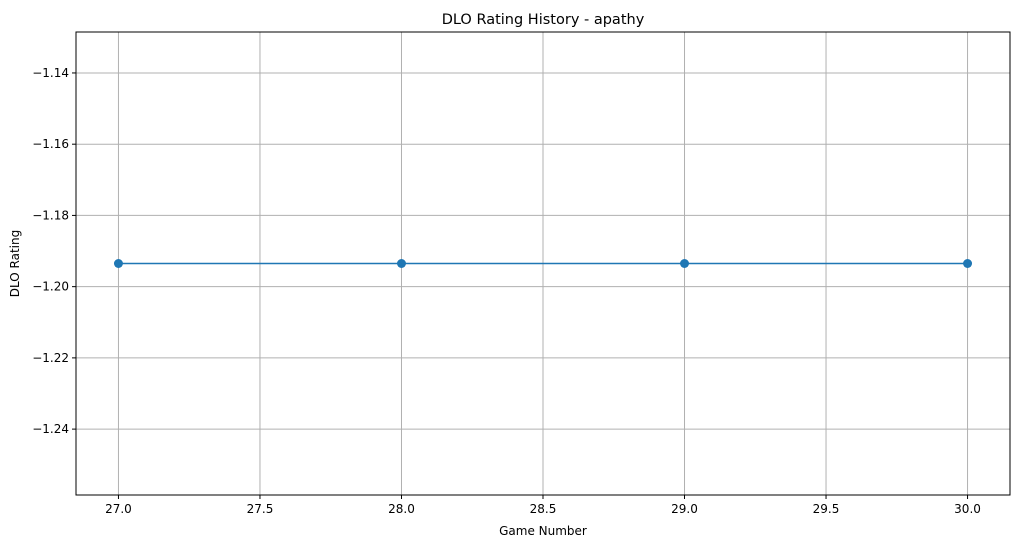 This screenshot has height=547, width=1021. I want to click on y-axis-label: DLO Rating, so click(15, 263).